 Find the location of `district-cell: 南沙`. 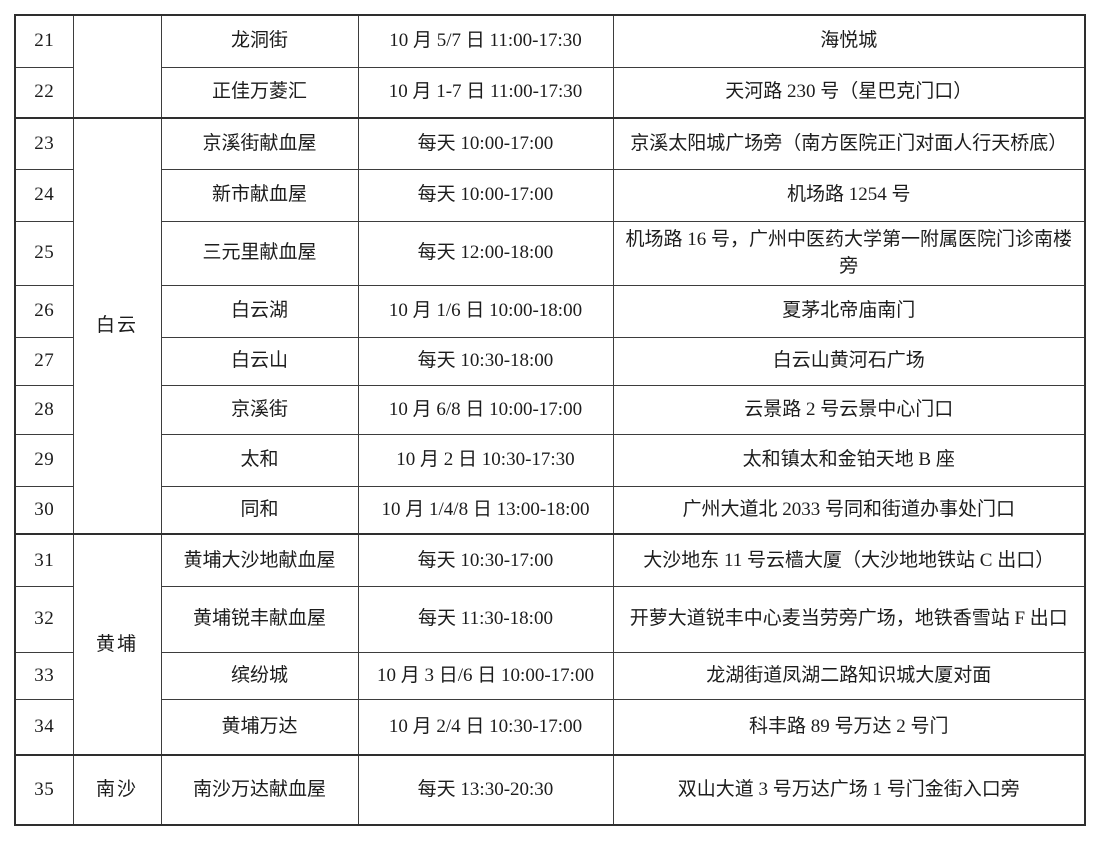

district-cell: 南沙 is located at coordinates (117, 790).